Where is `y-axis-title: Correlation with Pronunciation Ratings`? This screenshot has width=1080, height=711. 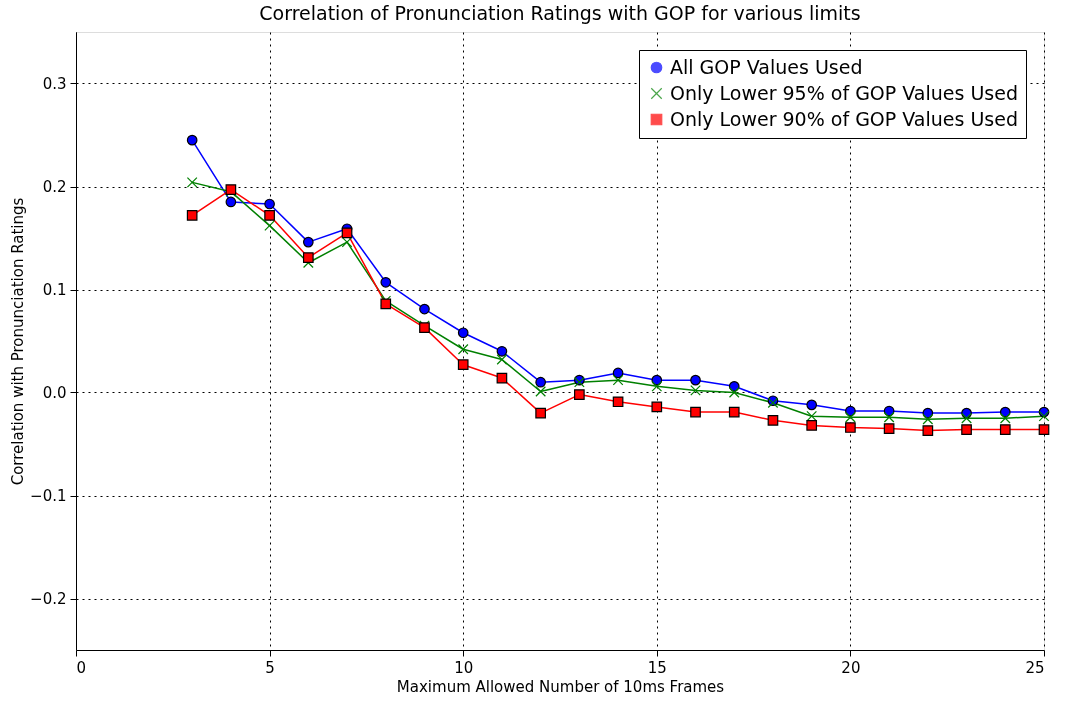
y-axis-title: Correlation with Pronunciation Ratings is located at coordinates (18, 341).